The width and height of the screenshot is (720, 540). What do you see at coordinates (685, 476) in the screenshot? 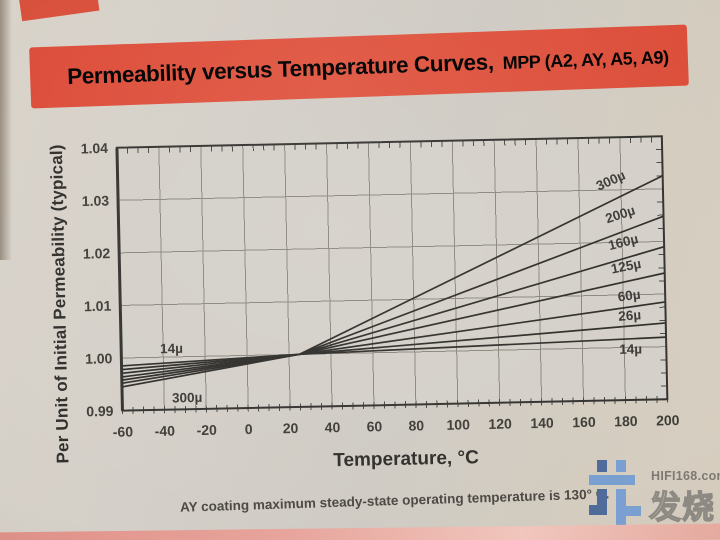
I see `watermark-site-text: HIFI168.com` at bounding box center [685, 476].